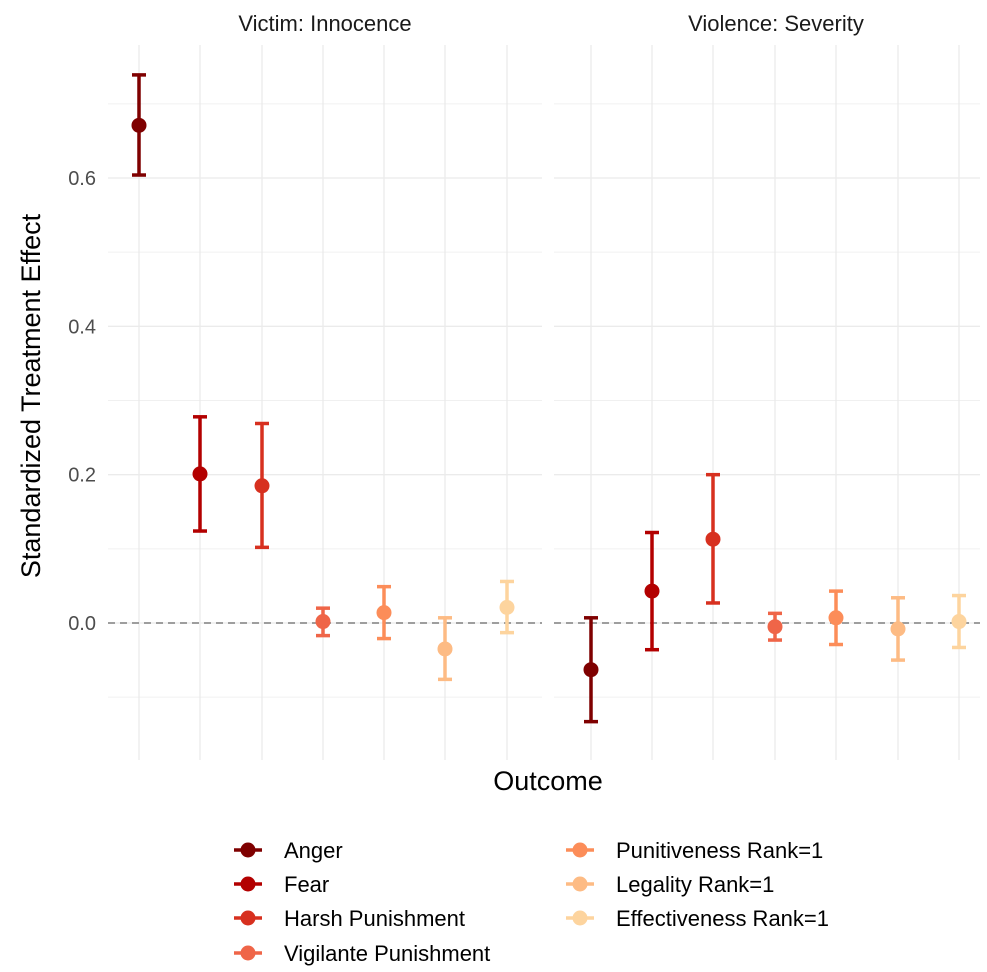 Image resolution: width=987 pixels, height=972 pixels. What do you see at coordinates (82, 624) in the screenshot?
I see `y-tick-label: 0.0` at bounding box center [82, 624].